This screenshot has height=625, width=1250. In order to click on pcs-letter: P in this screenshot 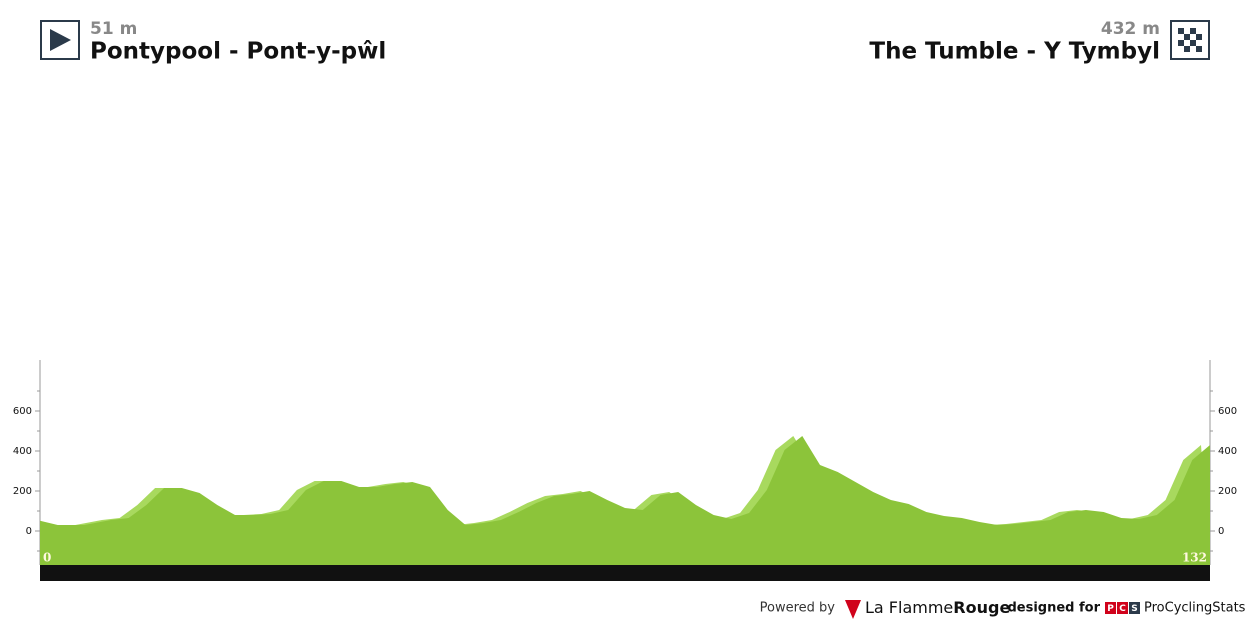, I will do `click(1110, 609)`.